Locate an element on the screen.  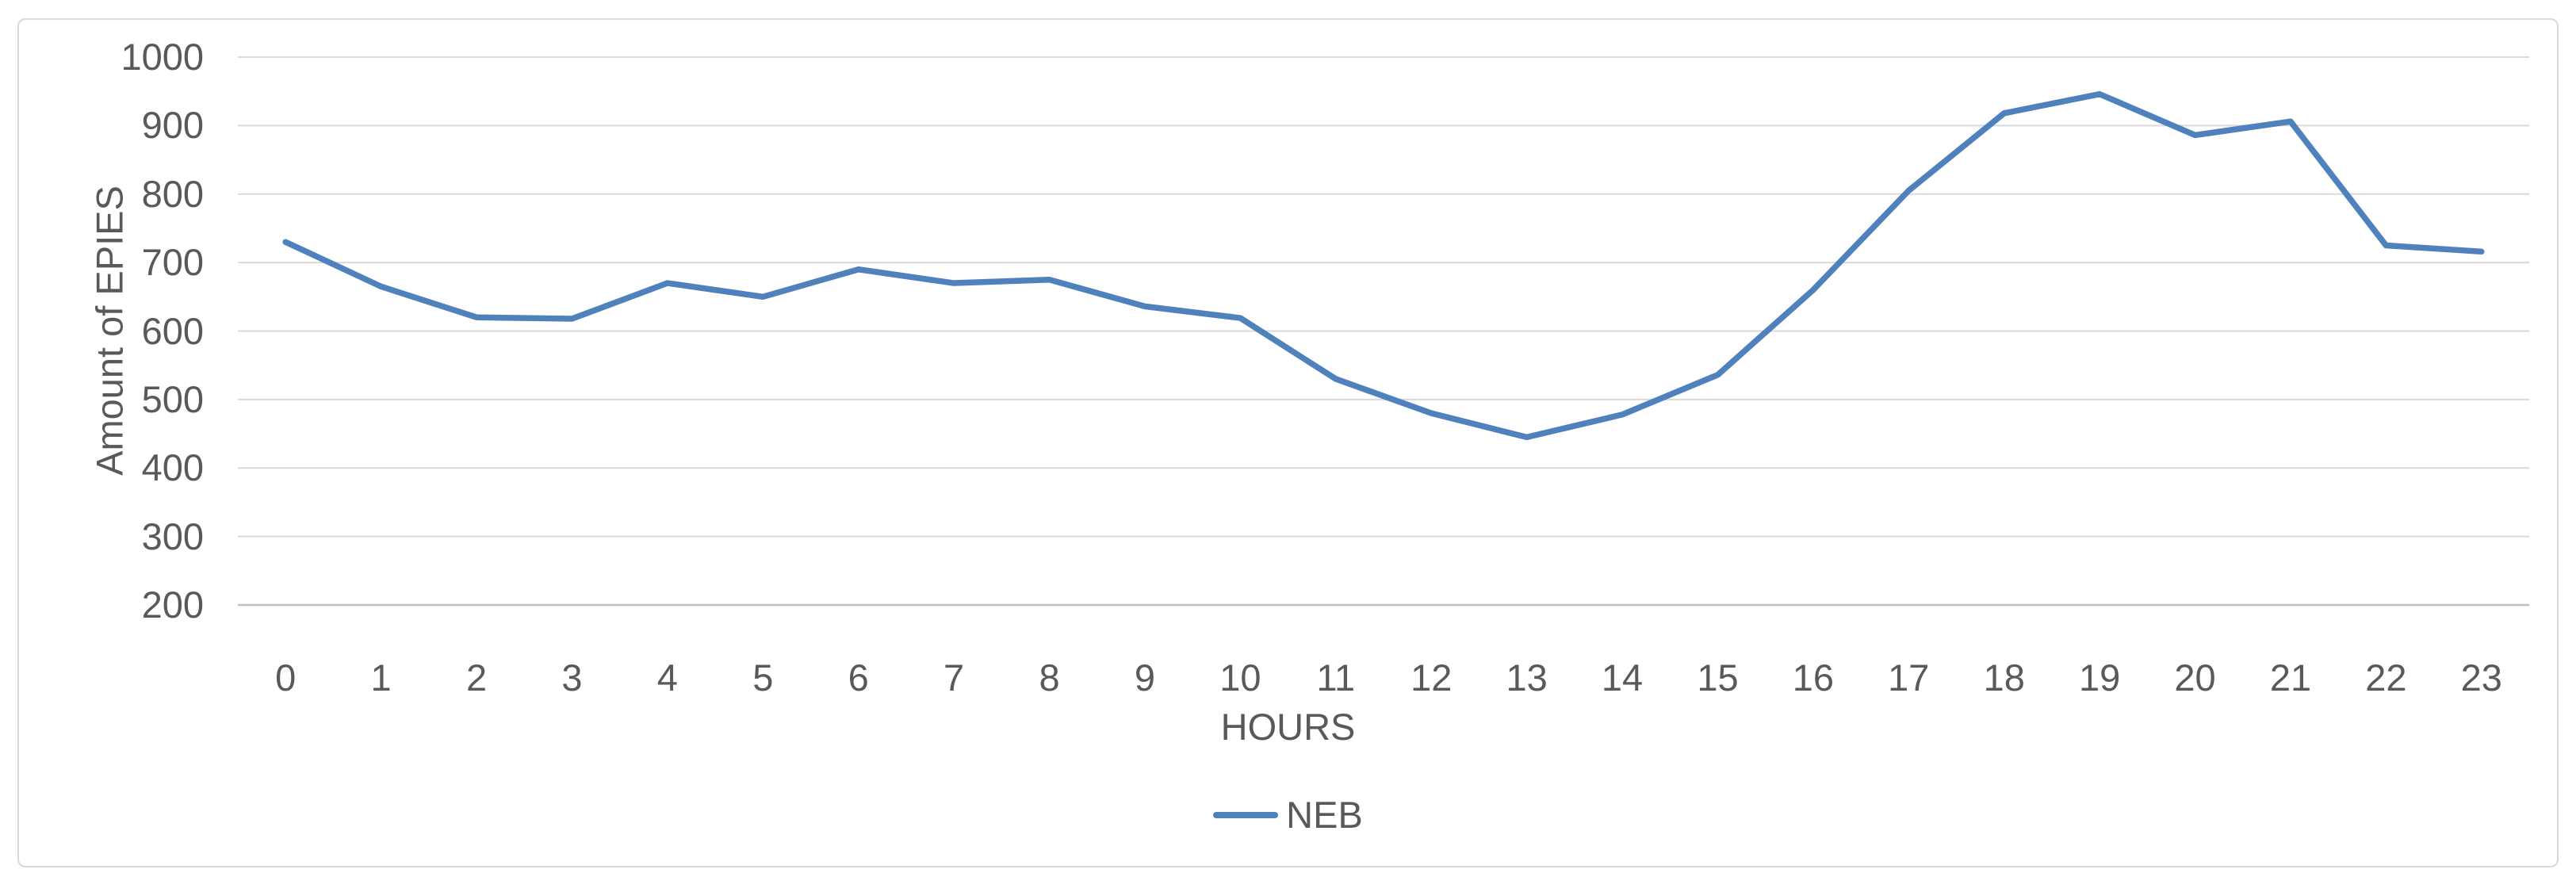
y-tick-label: 200 is located at coordinates (172, 605).